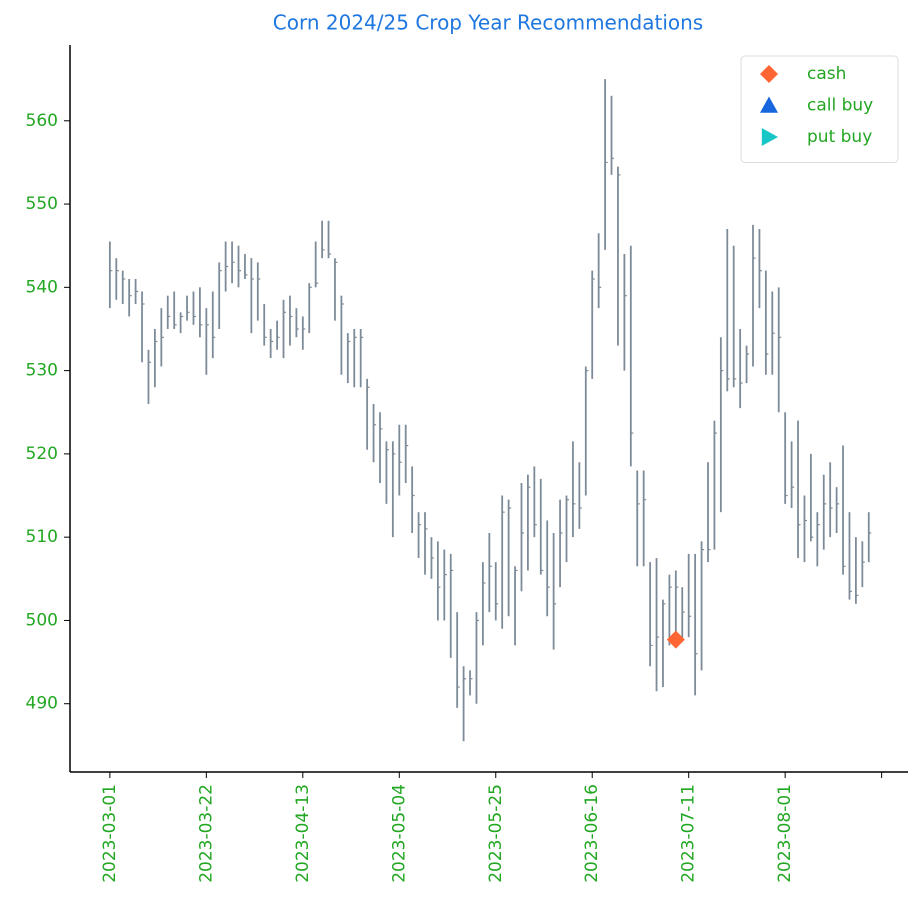 The height and width of the screenshot is (923, 921). Describe the element at coordinates (689, 833) in the screenshot. I see `x-tick-label: 2023-07-11` at that location.